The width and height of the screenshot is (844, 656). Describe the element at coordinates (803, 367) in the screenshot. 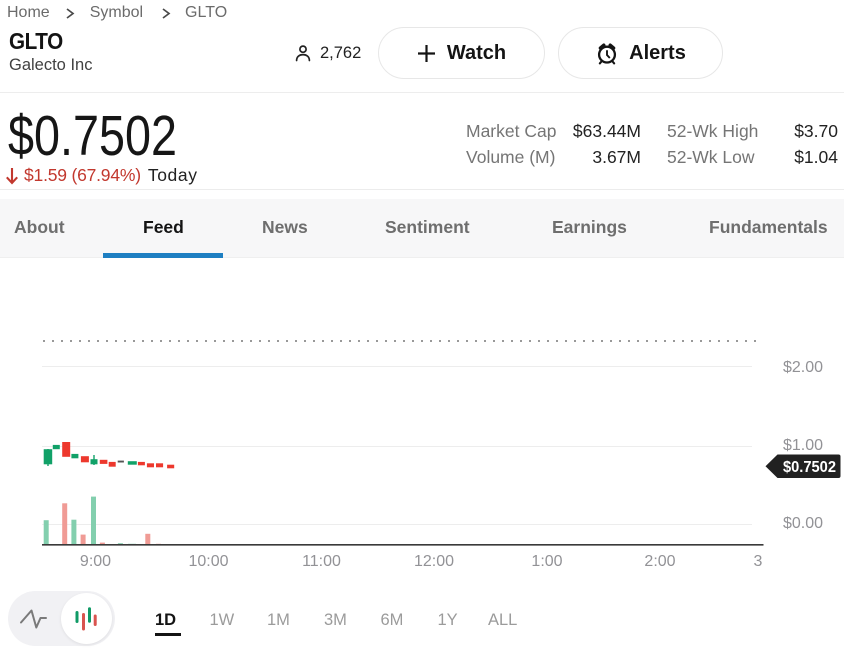

I see `svg-text: $2.00` at that location.